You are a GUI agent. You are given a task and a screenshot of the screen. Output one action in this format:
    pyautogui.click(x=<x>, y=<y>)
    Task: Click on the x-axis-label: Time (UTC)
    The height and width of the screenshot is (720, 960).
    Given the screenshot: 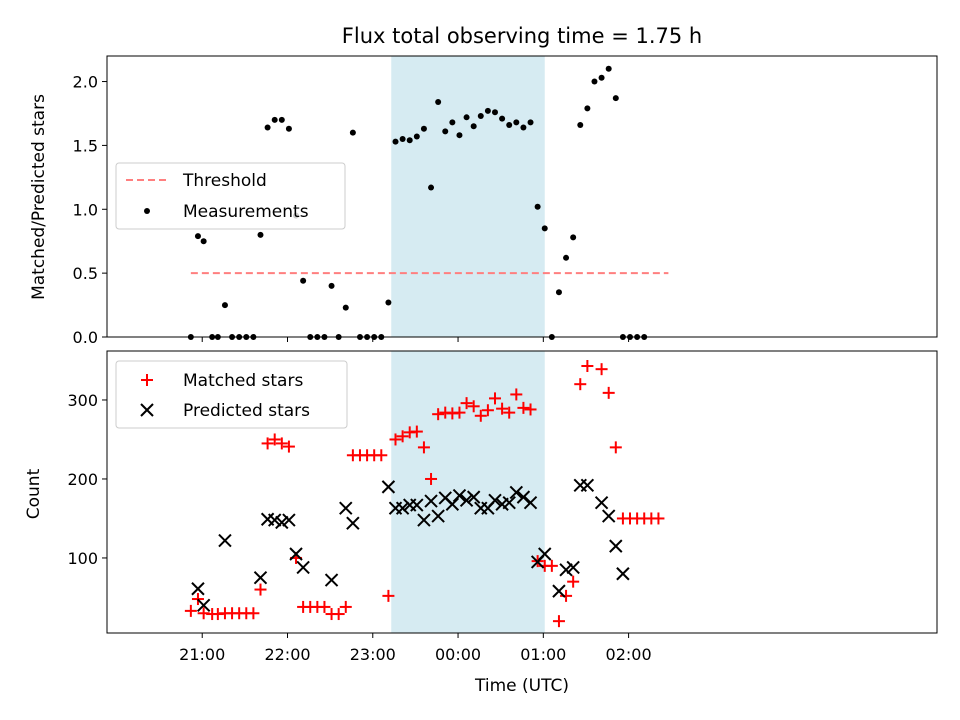 What is the action you would take?
    pyautogui.click(x=521, y=686)
    